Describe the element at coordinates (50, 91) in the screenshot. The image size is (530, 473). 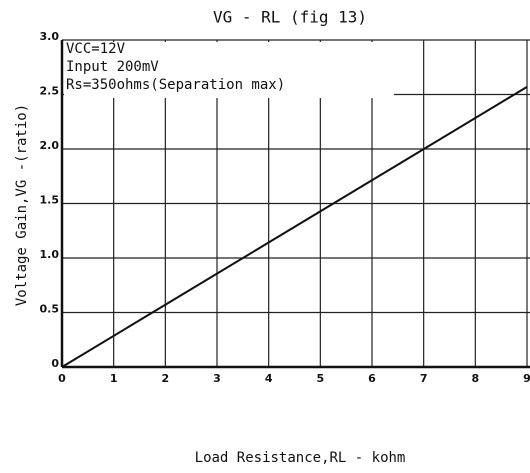
I see `y-tick-label: 2.5` at that location.